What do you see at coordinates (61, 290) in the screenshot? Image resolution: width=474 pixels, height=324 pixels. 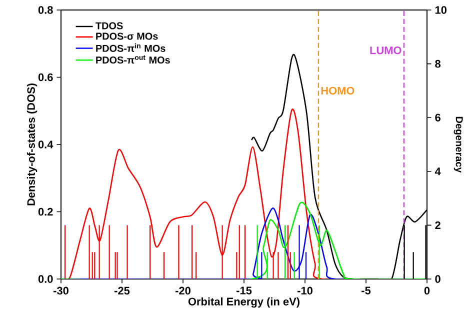 I see `x-tick-label: -30` at bounding box center [61, 290].